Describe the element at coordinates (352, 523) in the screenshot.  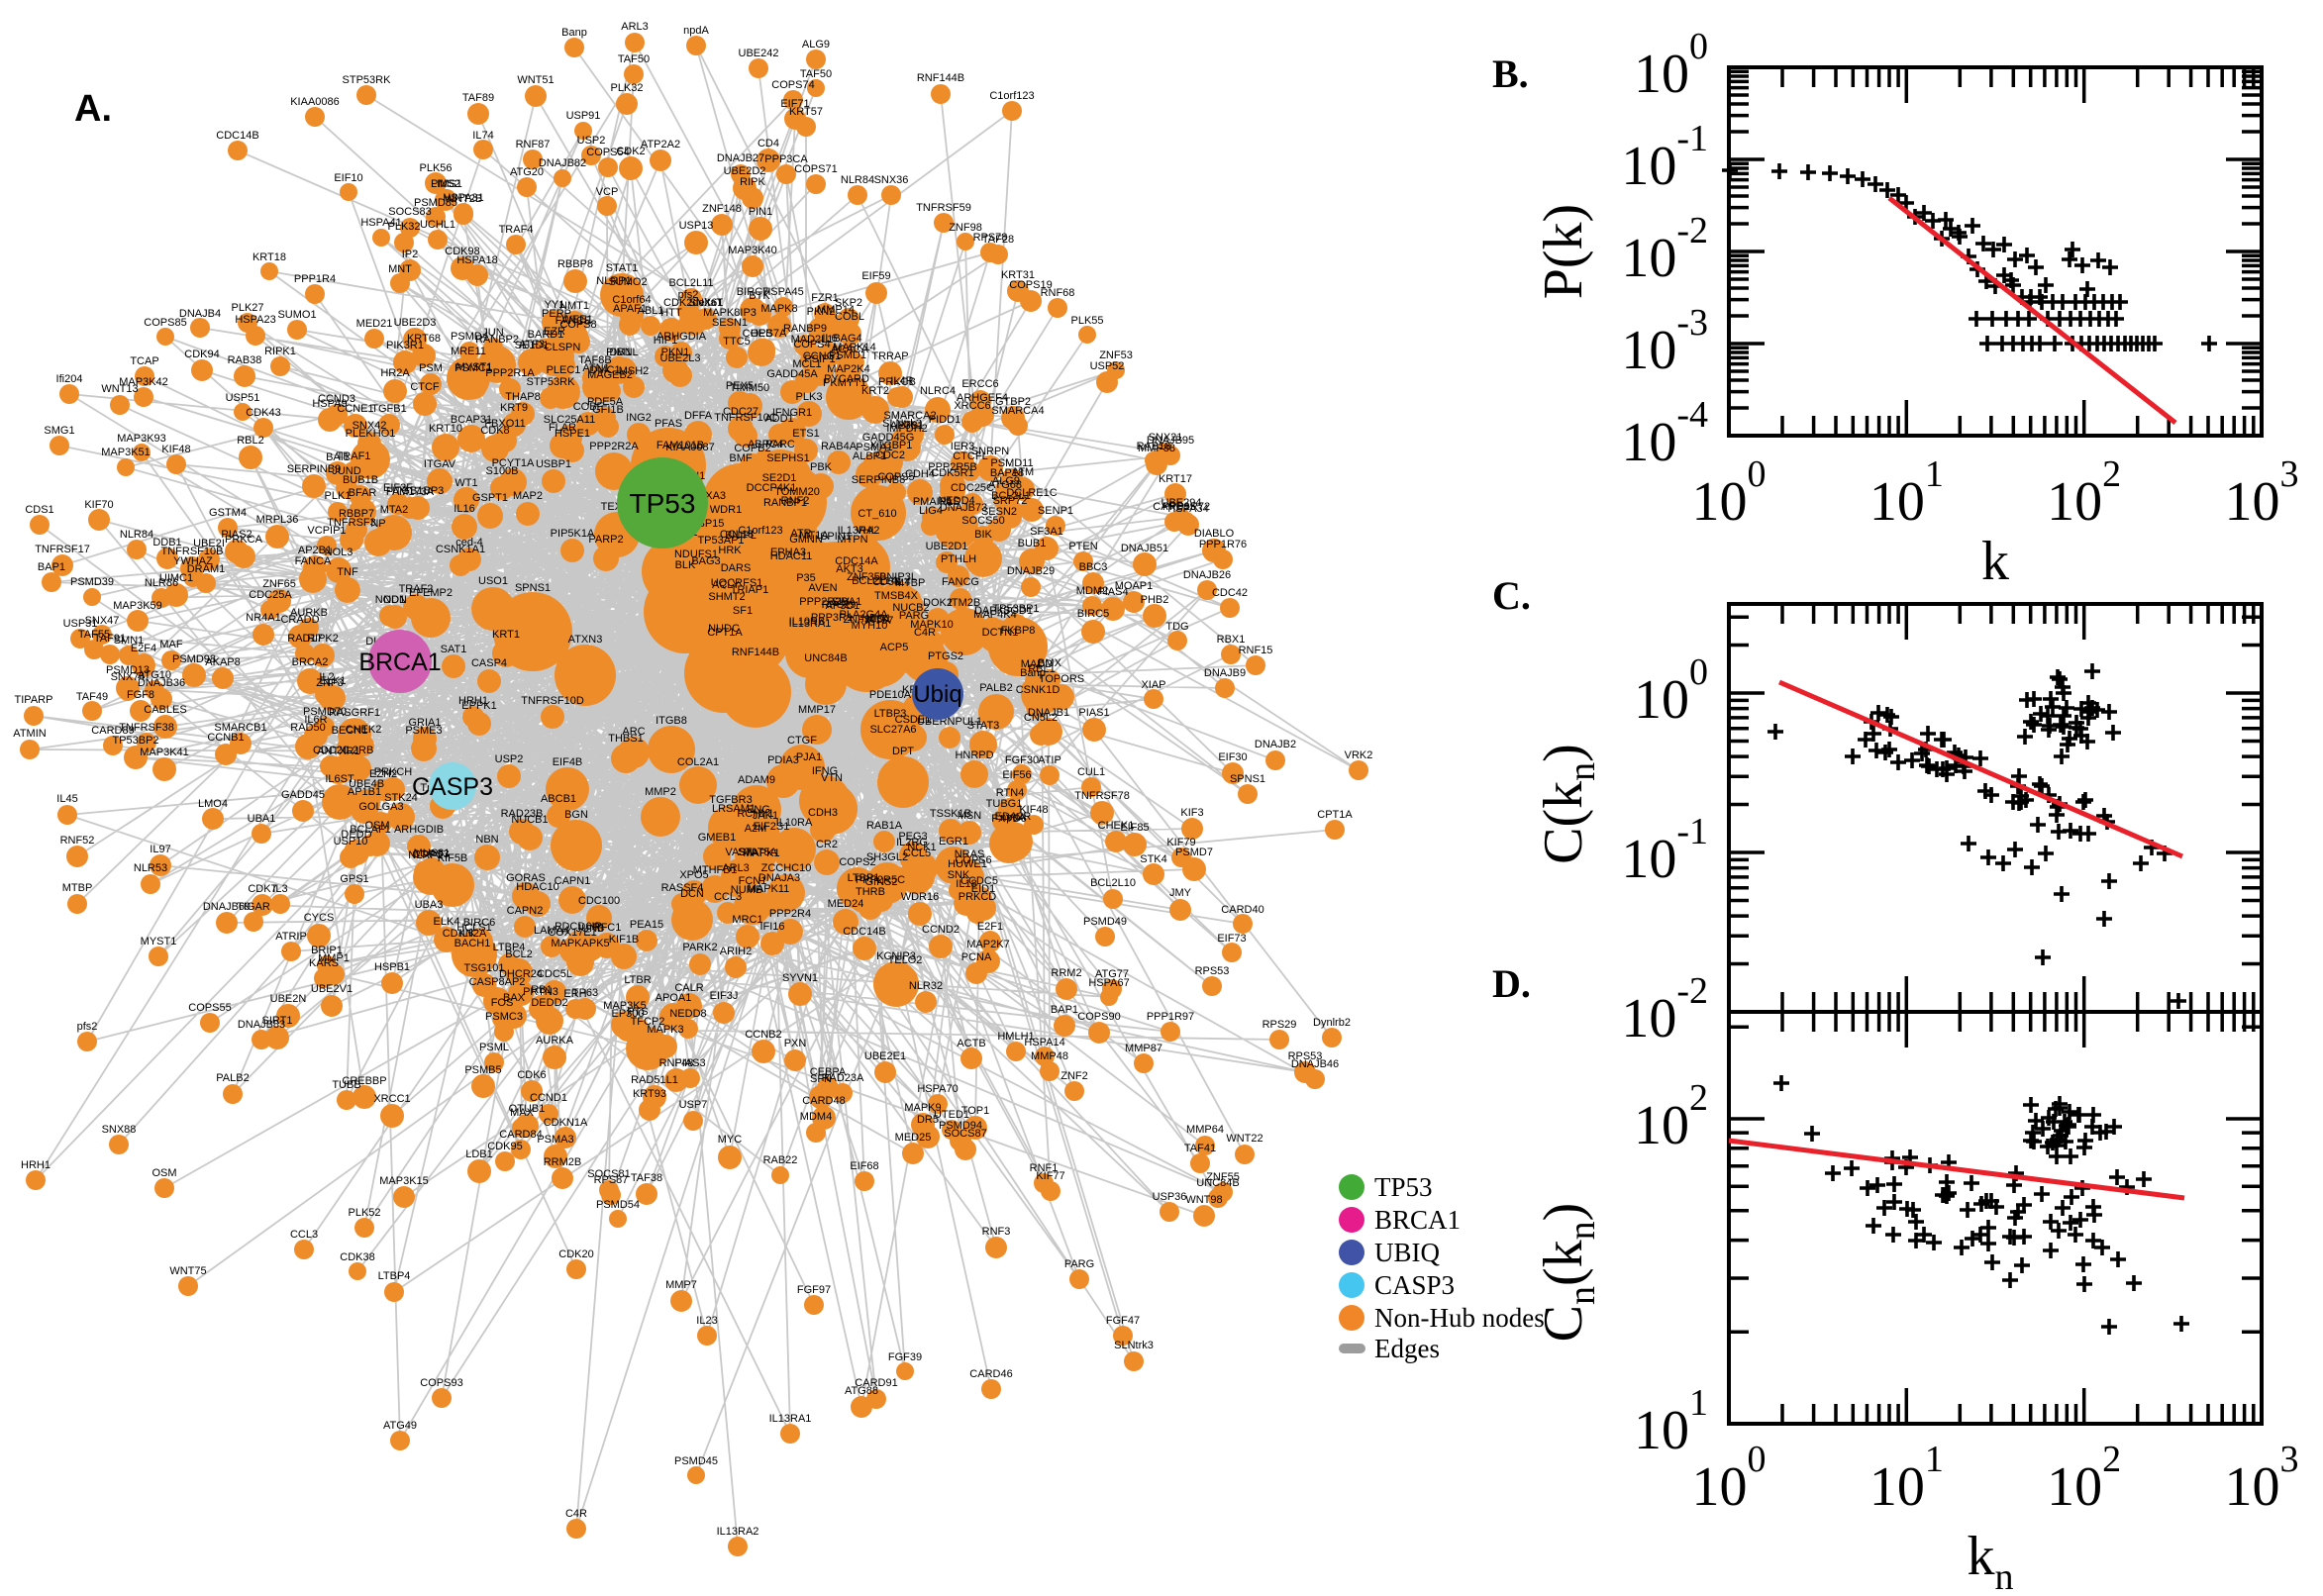
I see `svg-text: TNFRSF3` at that location.